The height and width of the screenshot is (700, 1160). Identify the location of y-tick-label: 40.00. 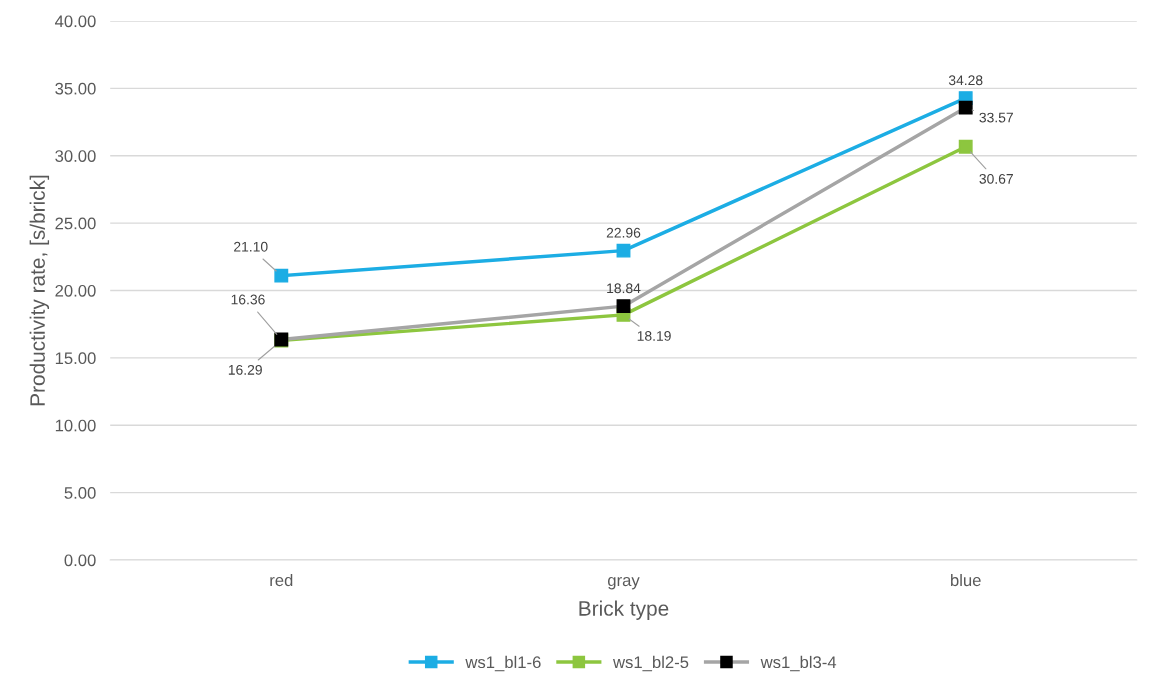
(75, 21).